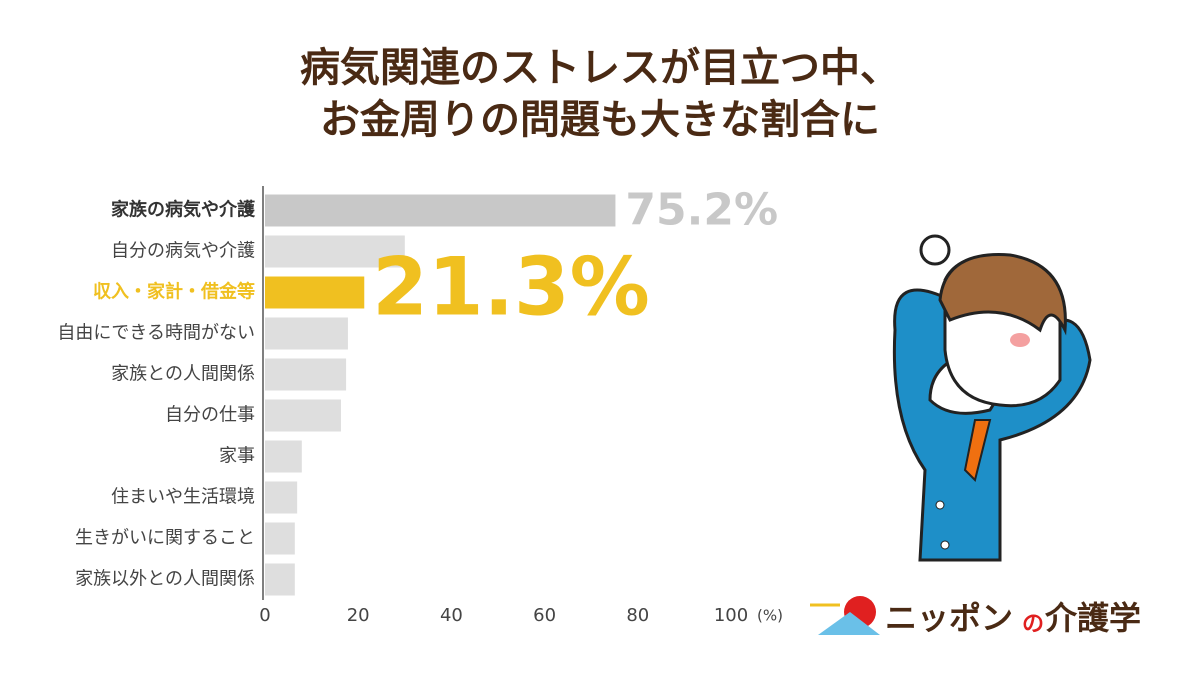 This screenshot has height=679, width=1200. Describe the element at coordinates (600, 120) in the screenshot. I see `chart-title: お金周りの問題も大きな割合に` at that location.